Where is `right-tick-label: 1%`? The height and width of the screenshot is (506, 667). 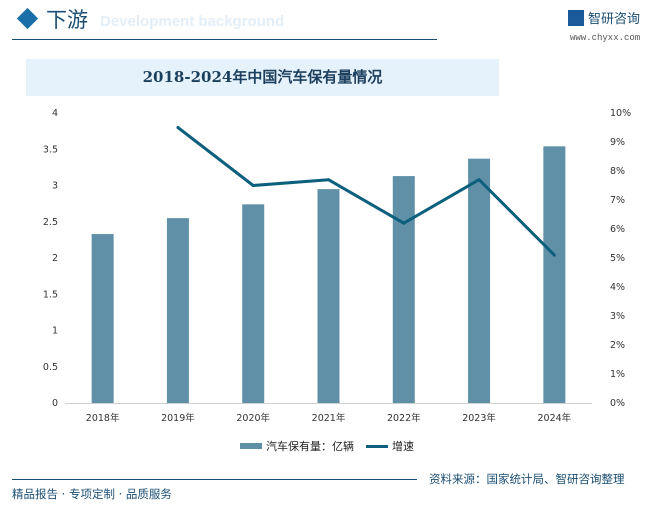
right-tick-label: 1% is located at coordinates (617, 374).